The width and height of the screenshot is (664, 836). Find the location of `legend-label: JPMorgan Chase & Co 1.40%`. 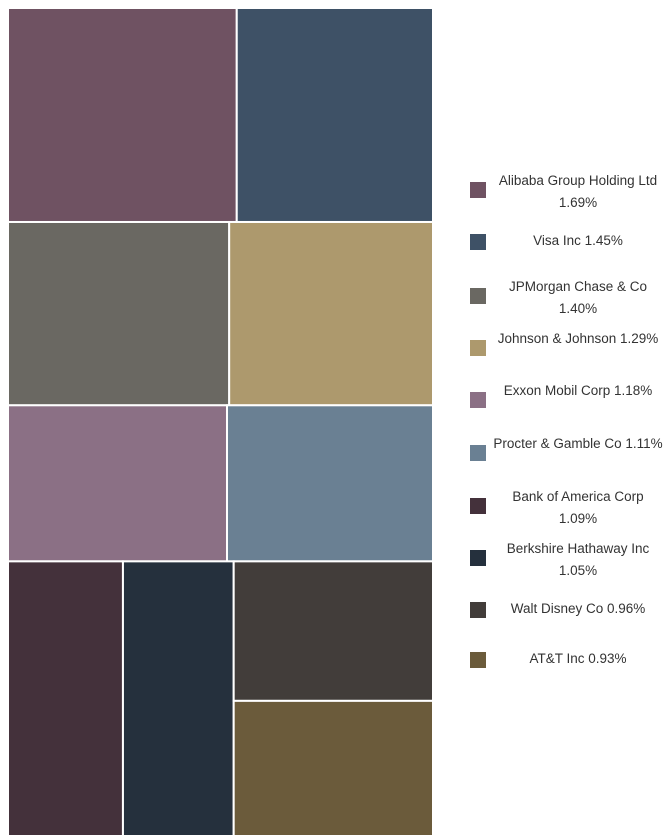

legend-label: JPMorgan Chase & Co 1.40% is located at coordinates (578, 297).